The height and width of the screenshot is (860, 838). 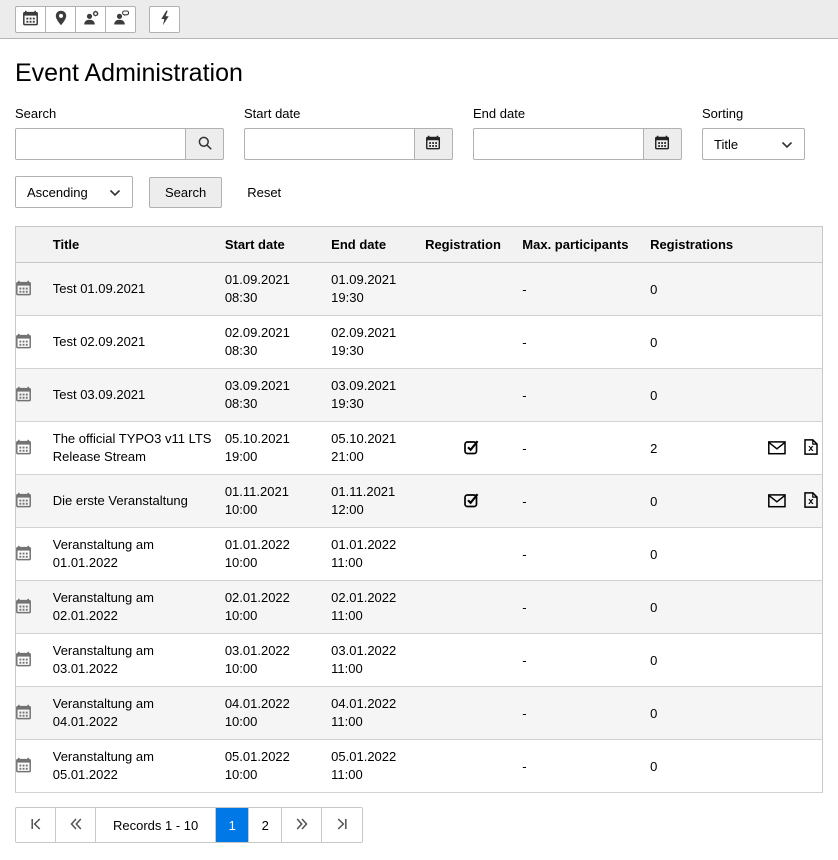 What do you see at coordinates (241, 297) in the screenshot?
I see `start-time: 08:30` at bounding box center [241, 297].